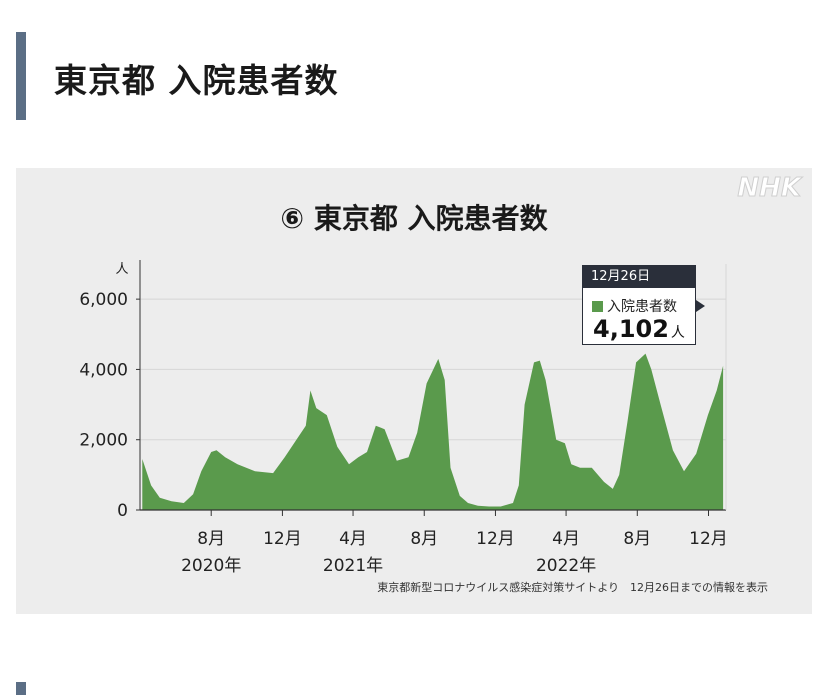 This screenshot has height=695, width=828. Describe the element at coordinates (353, 566) in the screenshot. I see `x-year-label: 2021年` at that location.